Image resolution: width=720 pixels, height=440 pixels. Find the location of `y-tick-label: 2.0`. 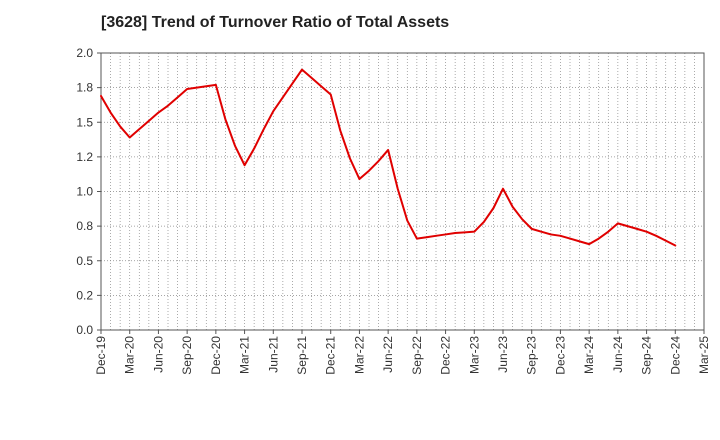

y-tick-label: 2.0 is located at coordinates (84, 53).